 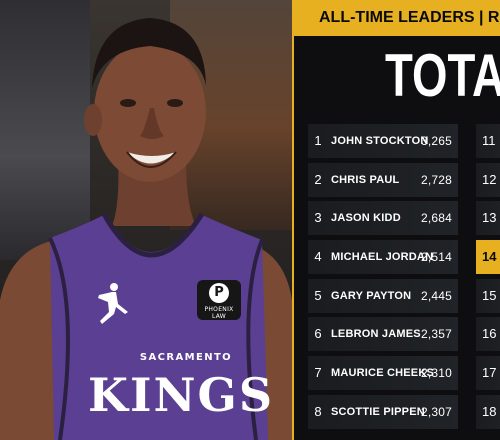 What do you see at coordinates (318, 373) in the screenshot?
I see `leader-rank: 7` at bounding box center [318, 373].